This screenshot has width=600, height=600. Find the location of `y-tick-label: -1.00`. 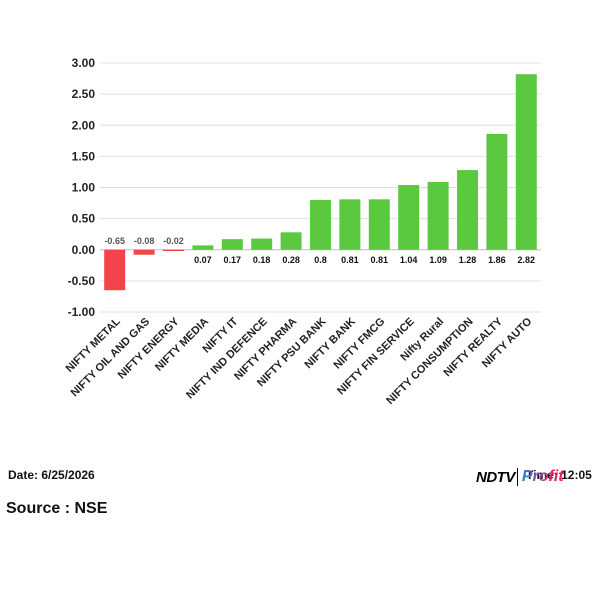

y-tick-label: -1.00 is located at coordinates (82, 312).